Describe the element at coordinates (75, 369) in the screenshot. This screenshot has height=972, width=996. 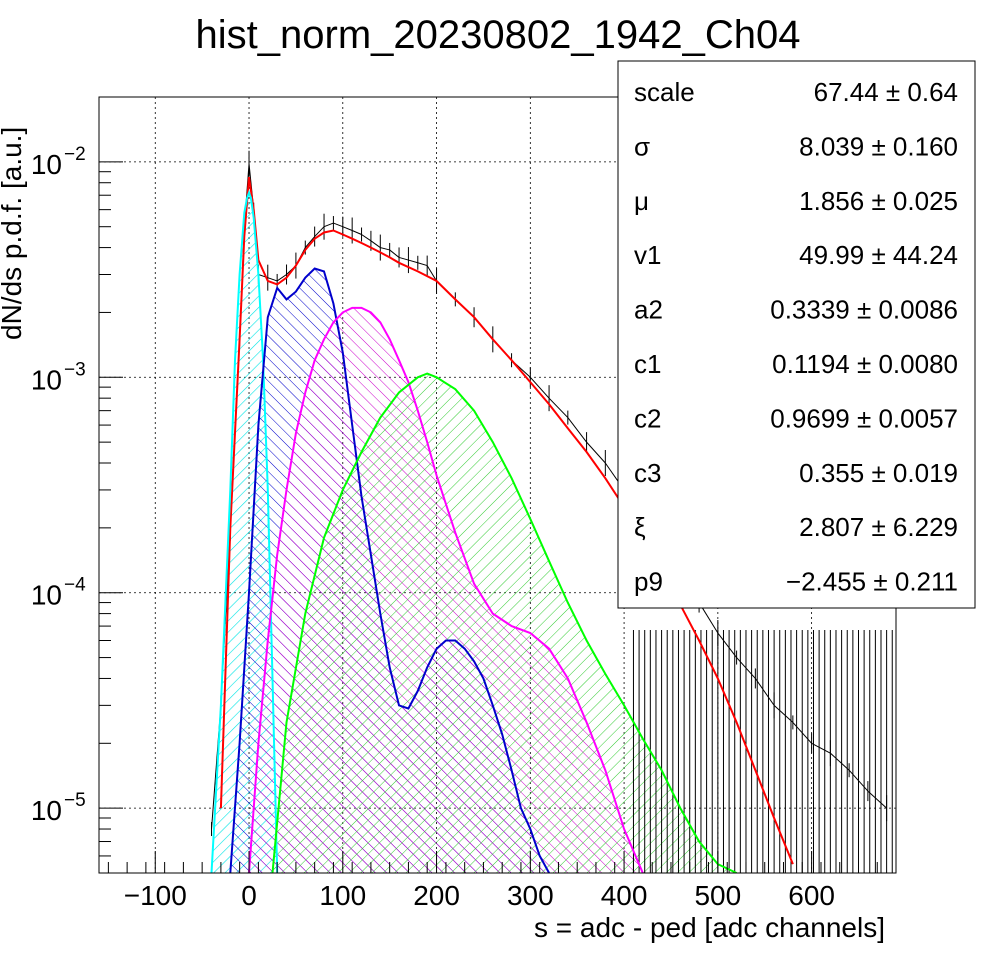
I see `y-tick-exponent: −3` at that location.